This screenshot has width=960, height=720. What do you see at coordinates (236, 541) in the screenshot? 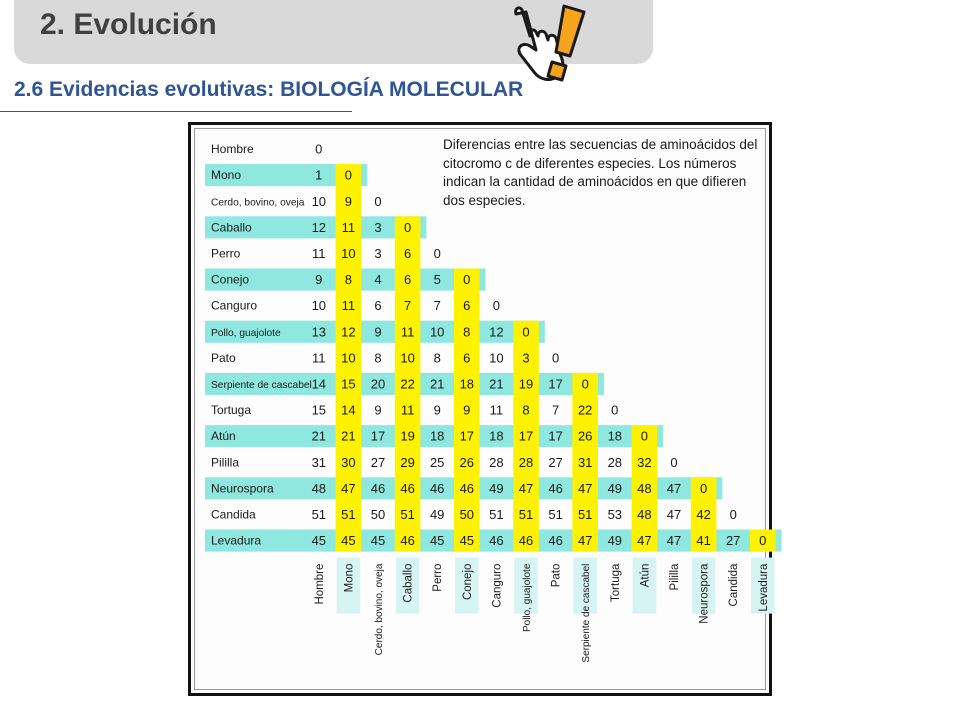
I see `row-label: Levadura` at bounding box center [236, 541].